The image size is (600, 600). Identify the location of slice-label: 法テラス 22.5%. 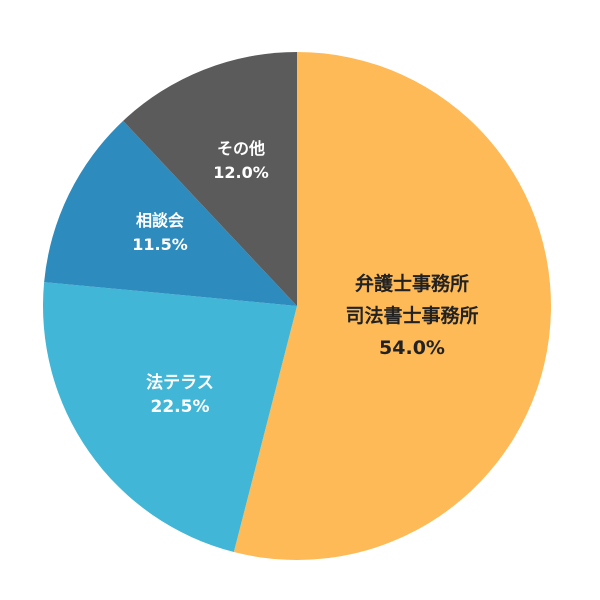
(180, 394).